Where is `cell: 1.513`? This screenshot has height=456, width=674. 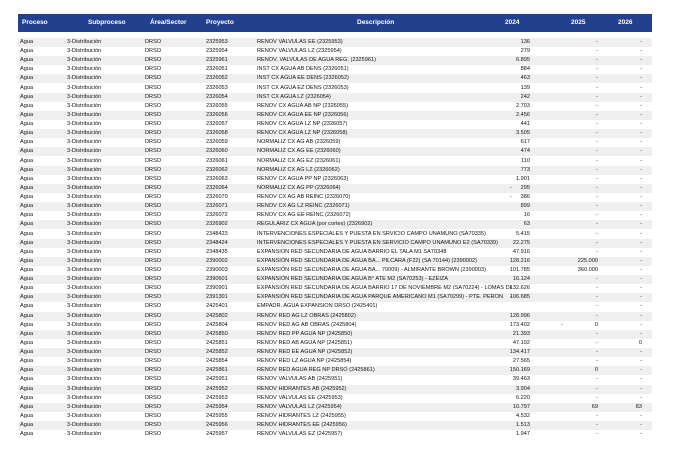 cell: 1.513 is located at coordinates (523, 425).